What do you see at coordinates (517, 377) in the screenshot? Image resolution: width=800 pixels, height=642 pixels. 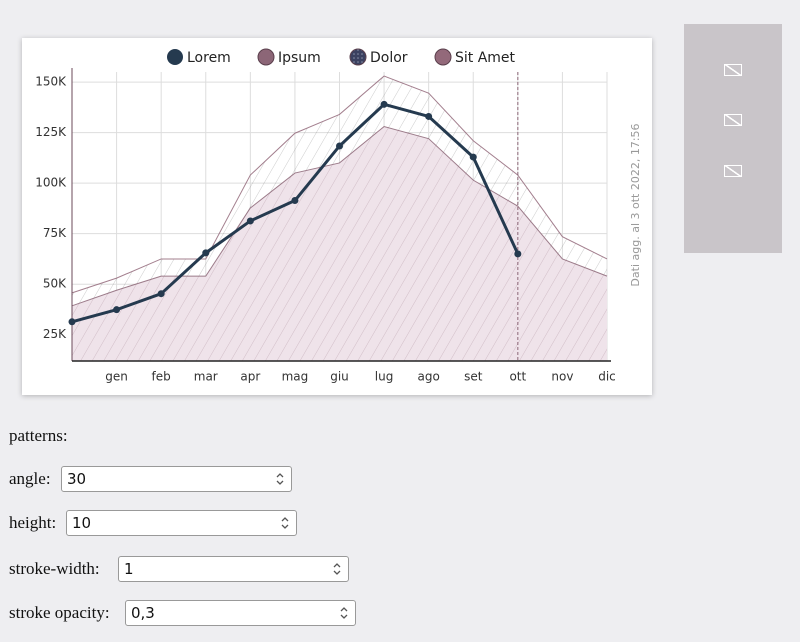 I see `x-tick-label: ott` at bounding box center [517, 377].